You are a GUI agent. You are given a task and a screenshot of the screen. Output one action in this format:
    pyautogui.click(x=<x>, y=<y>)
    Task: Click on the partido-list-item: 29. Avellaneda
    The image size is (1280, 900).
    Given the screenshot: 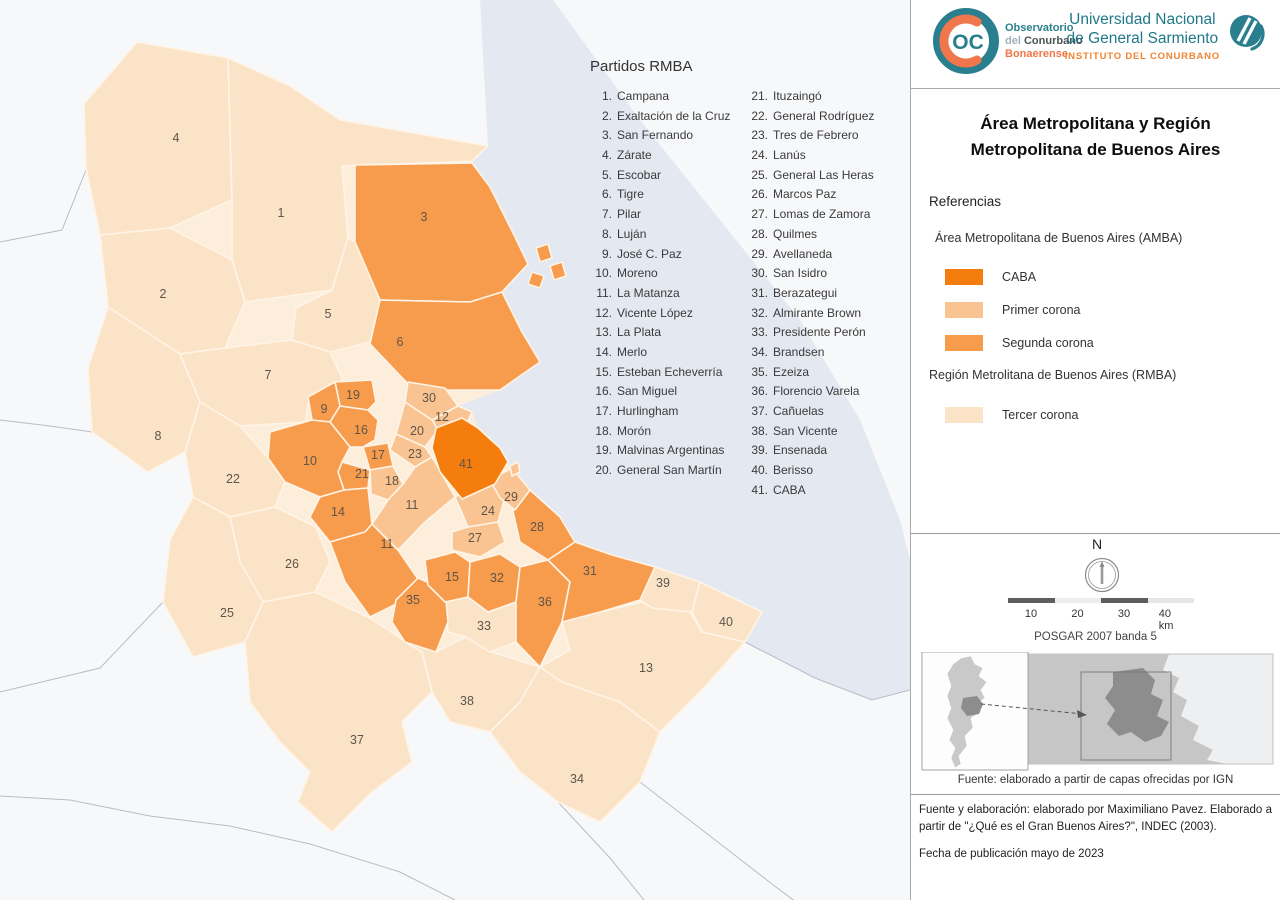 What is the action you would take?
    pyautogui.click(x=808, y=257)
    